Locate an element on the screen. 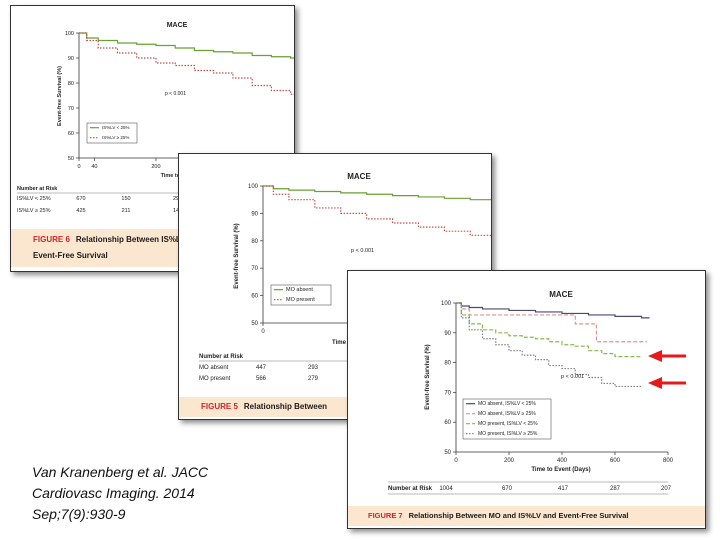 This screenshot has height=540, width=720. risk-table-value: 287 is located at coordinates (615, 489).